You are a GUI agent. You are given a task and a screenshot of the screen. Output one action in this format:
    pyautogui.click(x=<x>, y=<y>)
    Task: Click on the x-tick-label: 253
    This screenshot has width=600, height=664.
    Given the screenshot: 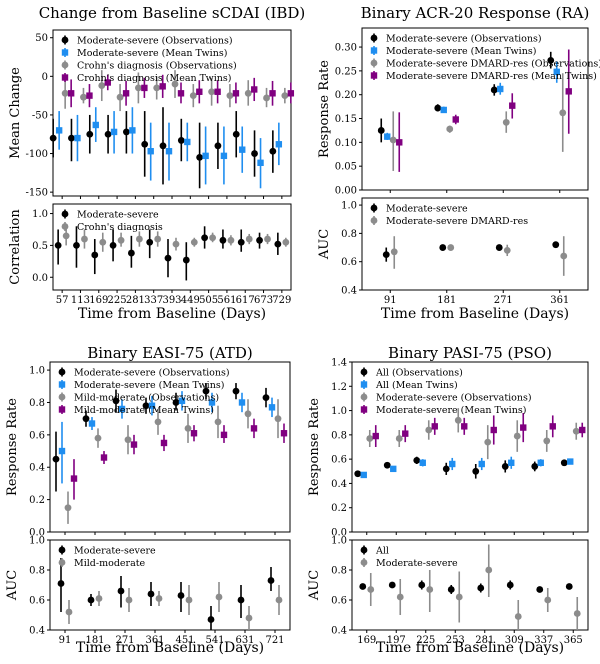 What is the action you would take?
    pyautogui.click(x=455, y=640)
    